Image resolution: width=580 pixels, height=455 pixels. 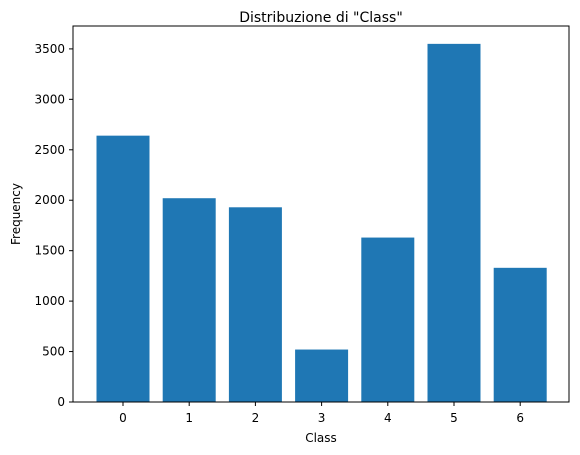 What do you see at coordinates (321, 18) in the screenshot?
I see `chart-title: Distribuzione di "Class"` at bounding box center [321, 18].